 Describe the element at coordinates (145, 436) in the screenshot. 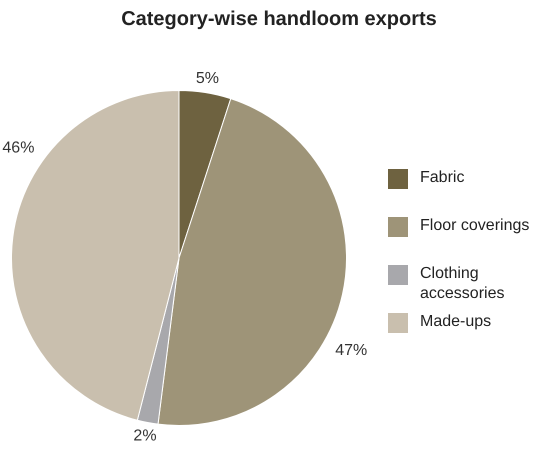

I see `data-label: 2%` at that location.